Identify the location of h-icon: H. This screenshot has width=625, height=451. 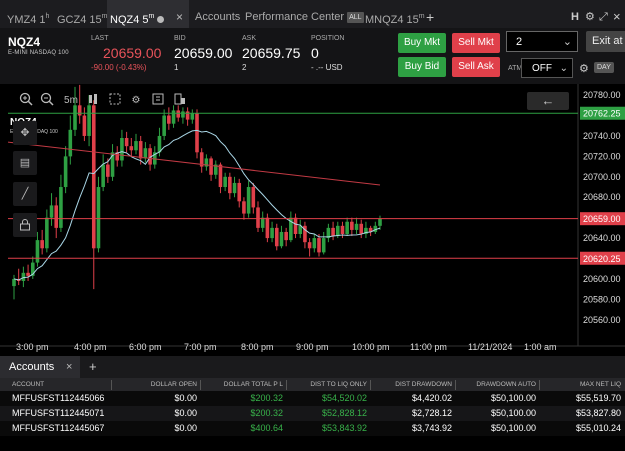
(575, 17).